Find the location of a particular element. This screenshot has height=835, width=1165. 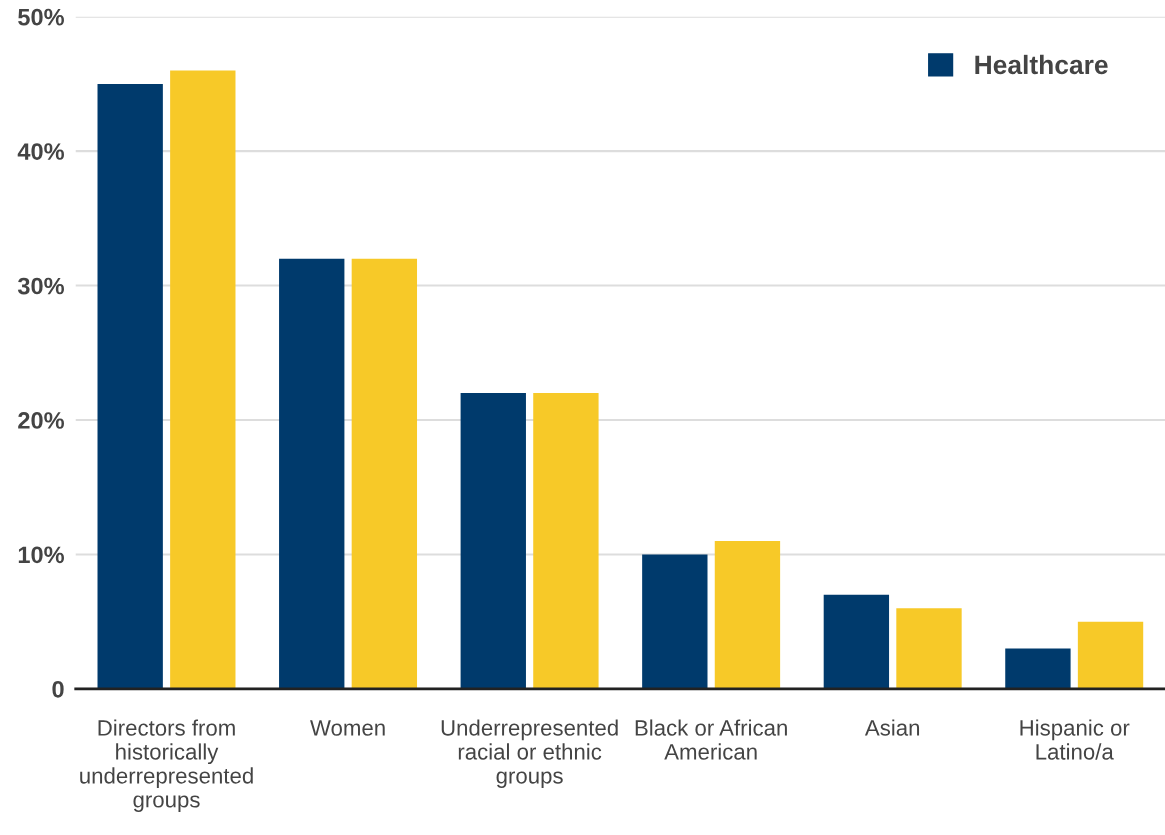

y-tick-label: 20% is located at coordinates (41, 420).